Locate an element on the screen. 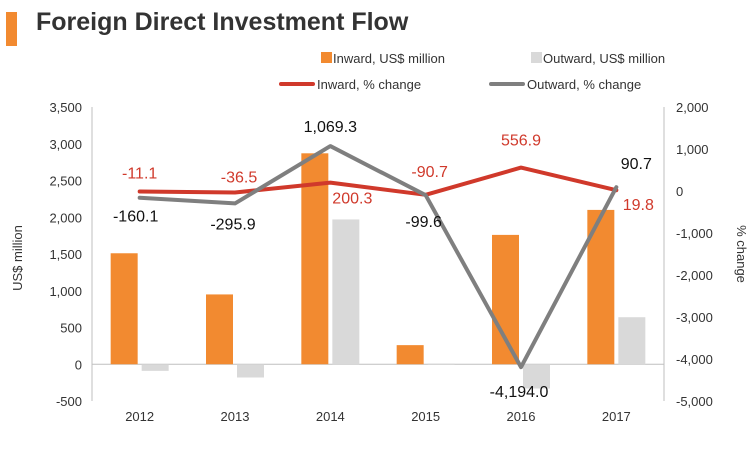 This screenshot has width=751, height=450. x-tick-label: 2014 is located at coordinates (330, 416).